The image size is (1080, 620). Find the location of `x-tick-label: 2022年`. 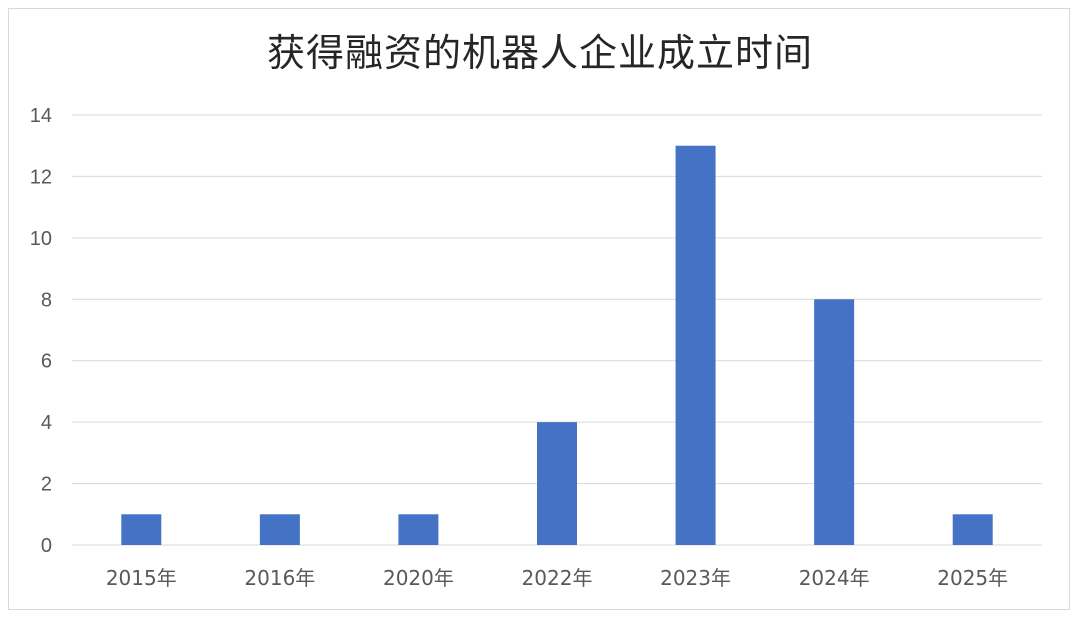

x-tick-label: 2022年 is located at coordinates (557, 578).